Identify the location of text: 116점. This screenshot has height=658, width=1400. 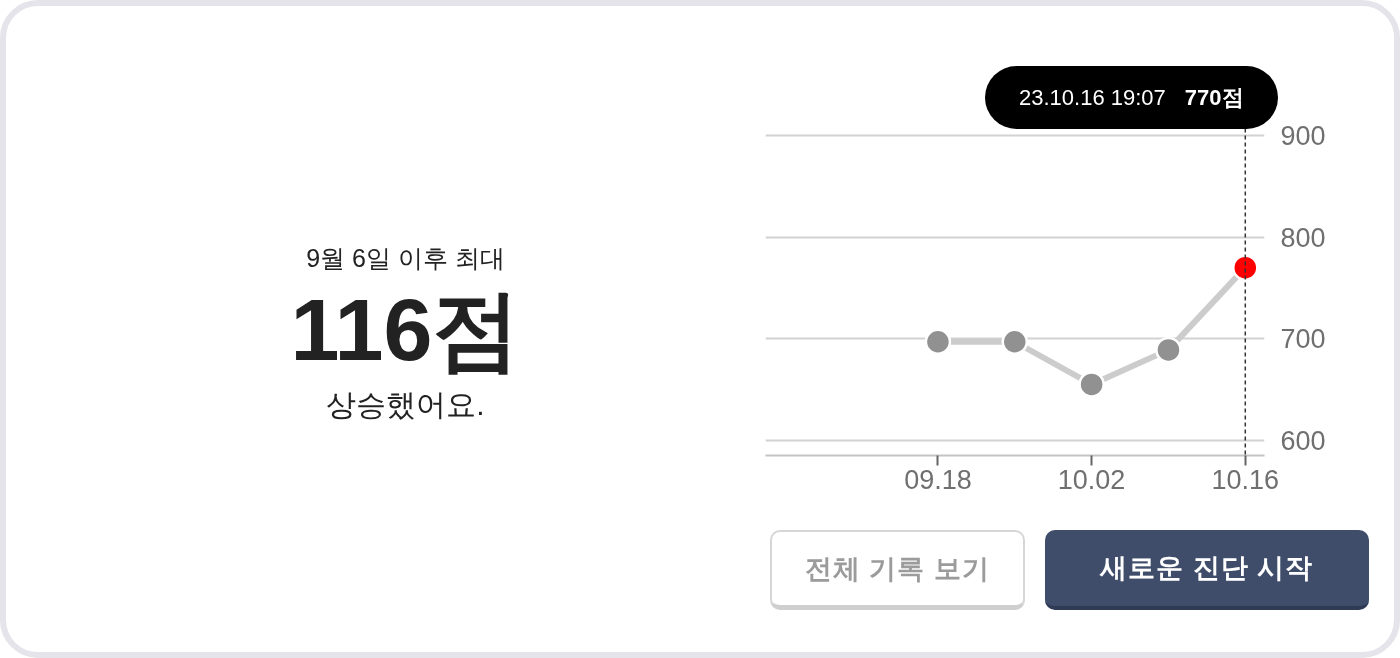
(405, 330).